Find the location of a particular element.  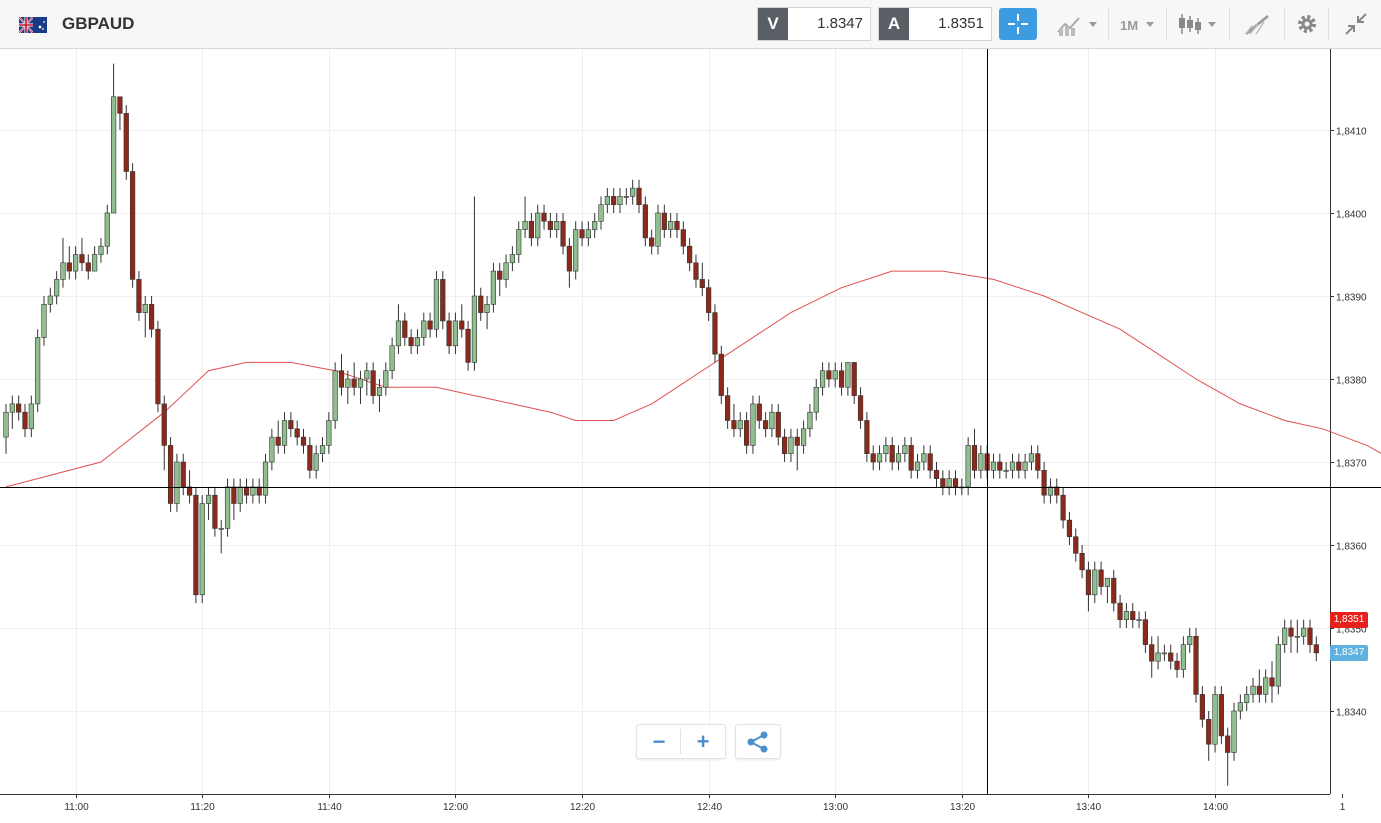

gear-icon is located at coordinates (1307, 24).